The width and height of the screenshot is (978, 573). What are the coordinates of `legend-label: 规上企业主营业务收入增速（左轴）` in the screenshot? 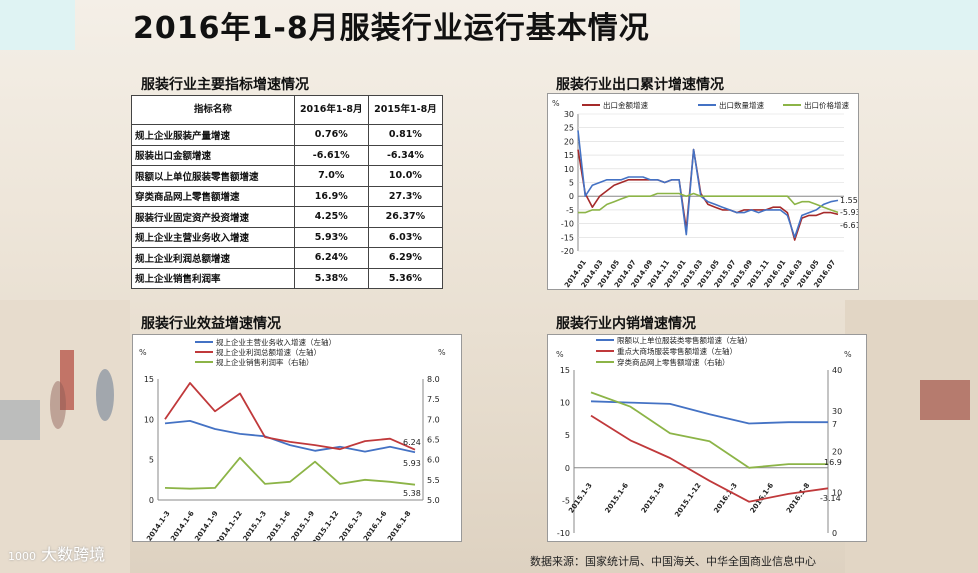 It's located at (276, 342).